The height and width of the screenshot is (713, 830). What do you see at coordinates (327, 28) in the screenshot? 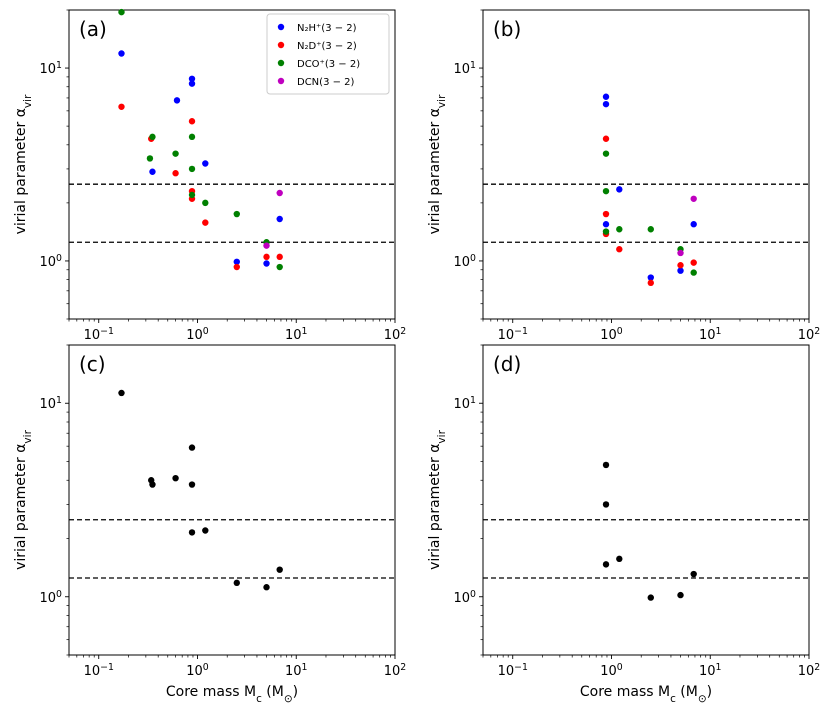
I see `legend-entry: N₂H⁺(3 − 2)` at bounding box center [327, 28].